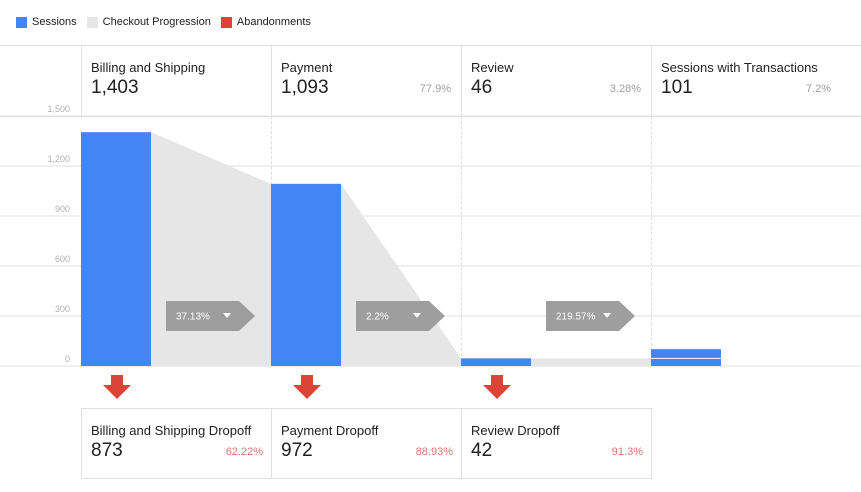  Describe the element at coordinates (176, 444) in the screenshot. I see `dropoff-billing: Billing and Shipping Dropoff 873 62.22%` at that location.